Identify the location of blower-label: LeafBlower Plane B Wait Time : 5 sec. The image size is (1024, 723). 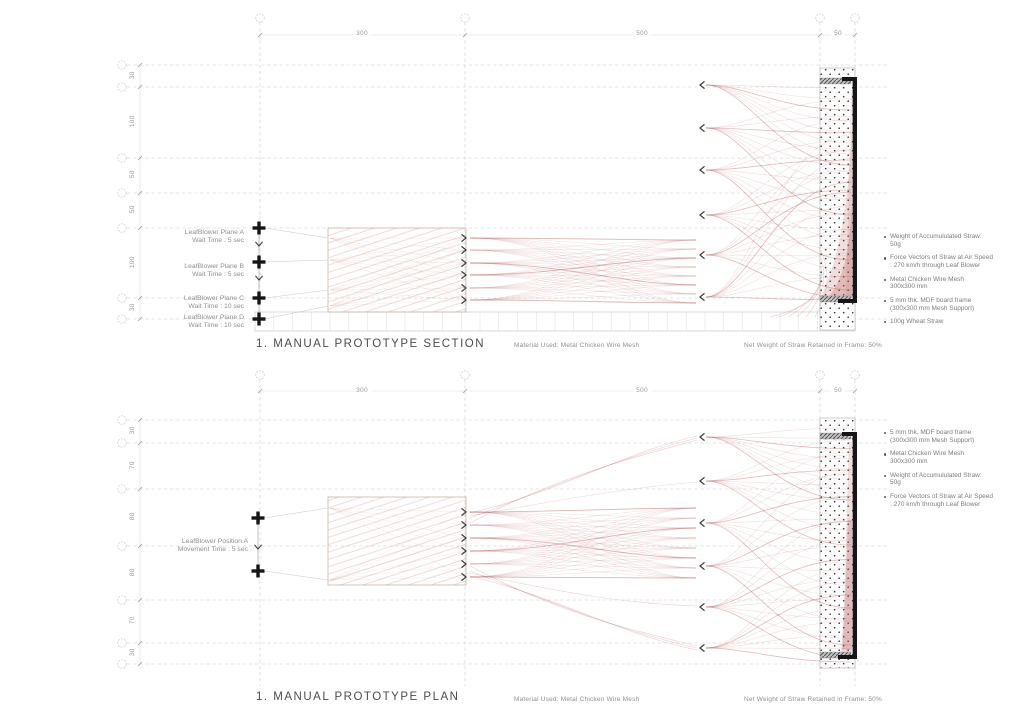
(187, 271).